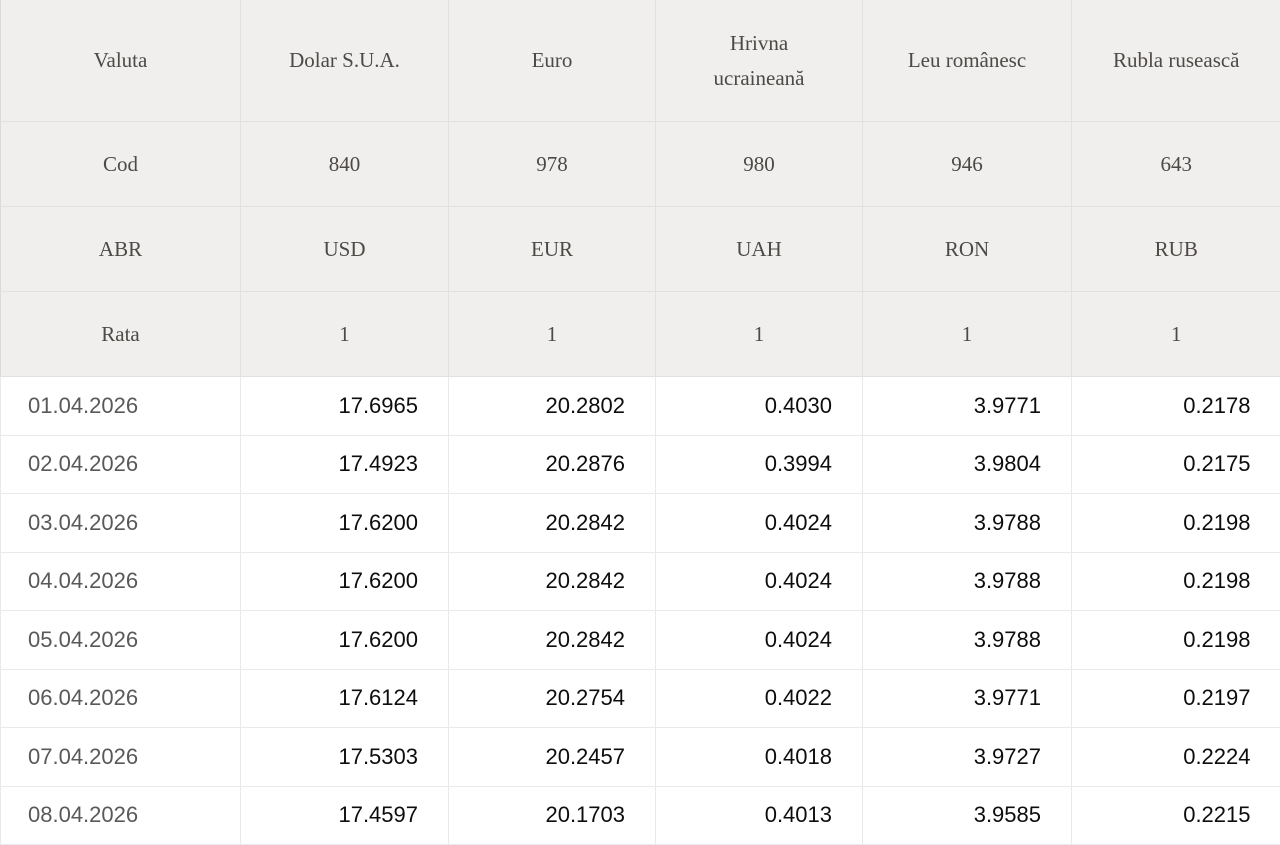  I want to click on currency-name-eur: Euro, so click(552, 61).